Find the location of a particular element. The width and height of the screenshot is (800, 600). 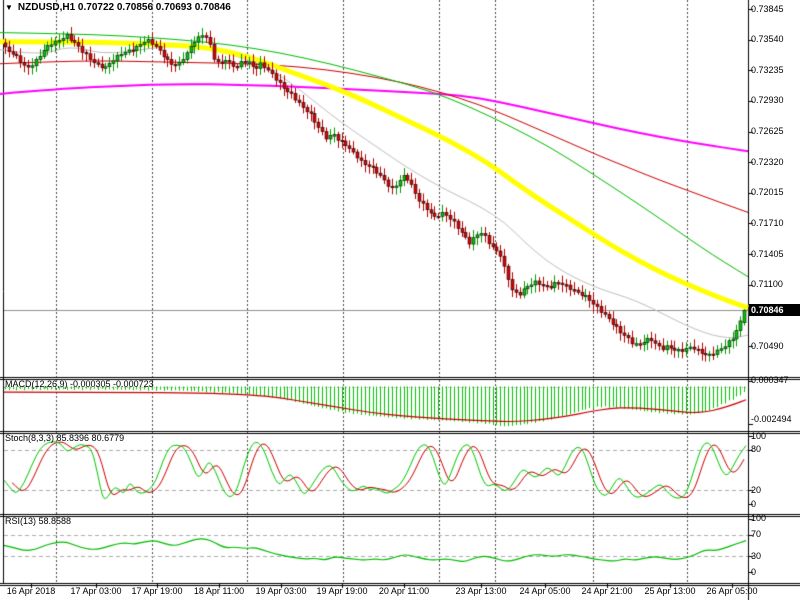

time-axis-label: 26 Apr 05:00 is located at coordinates (732, 591).